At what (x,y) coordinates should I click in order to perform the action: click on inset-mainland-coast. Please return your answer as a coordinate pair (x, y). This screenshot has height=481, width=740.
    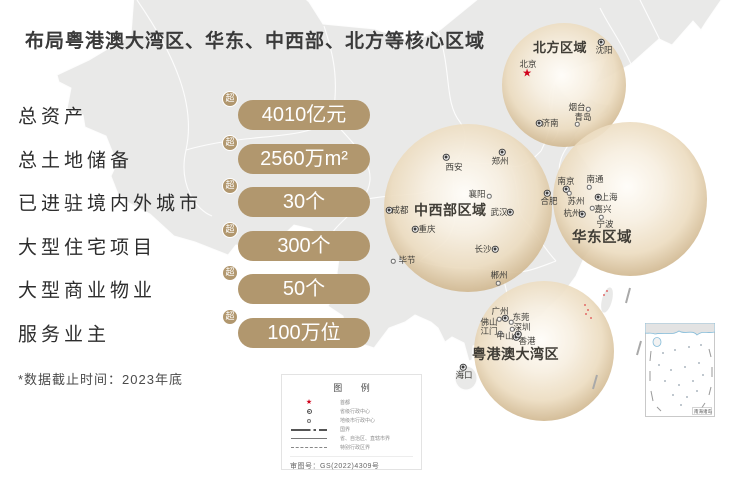
    Looking at the image, I should click on (680, 329).